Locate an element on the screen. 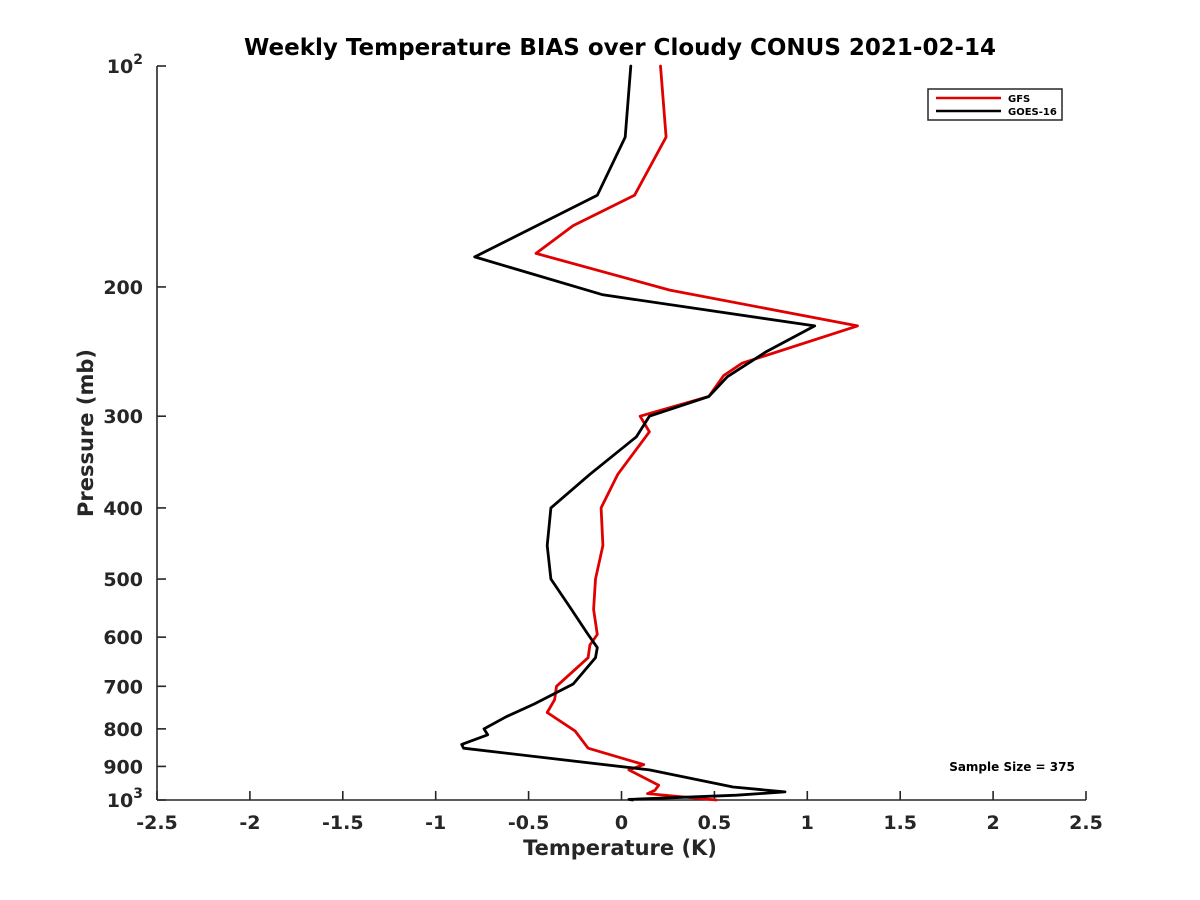  x-tick-label: -0.5 is located at coordinates (529, 823).